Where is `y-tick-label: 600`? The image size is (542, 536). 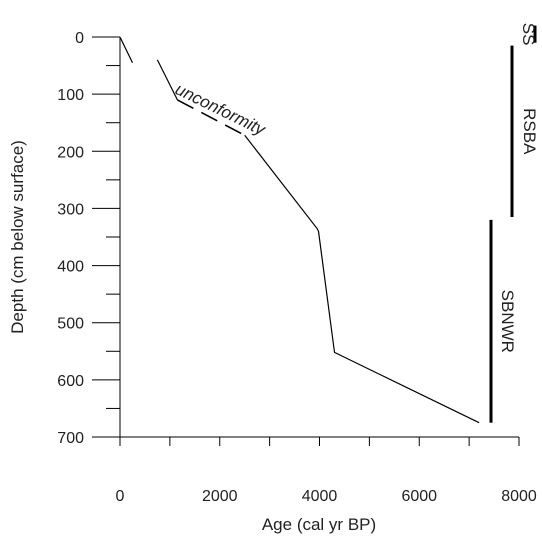 y-tick-label: 600 is located at coordinates (70, 381).